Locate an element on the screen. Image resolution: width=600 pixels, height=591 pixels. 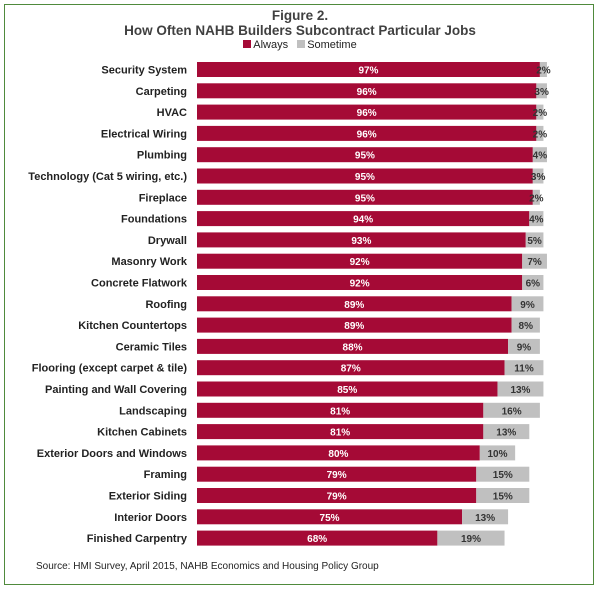
bar-always-masonry-work is located at coordinates (360, 261).